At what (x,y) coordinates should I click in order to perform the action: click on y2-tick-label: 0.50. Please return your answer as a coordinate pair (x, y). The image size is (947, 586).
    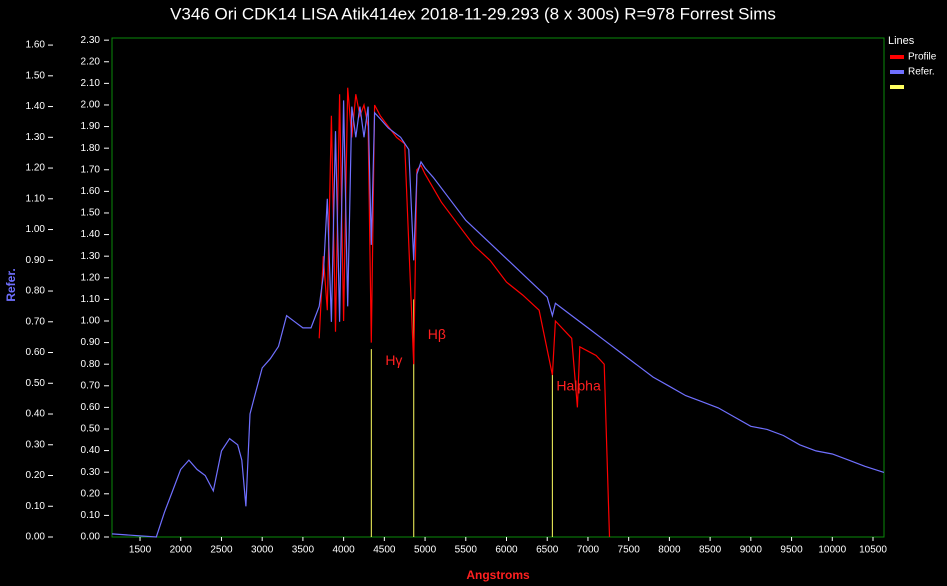
    Looking at the image, I should click on (36, 383).